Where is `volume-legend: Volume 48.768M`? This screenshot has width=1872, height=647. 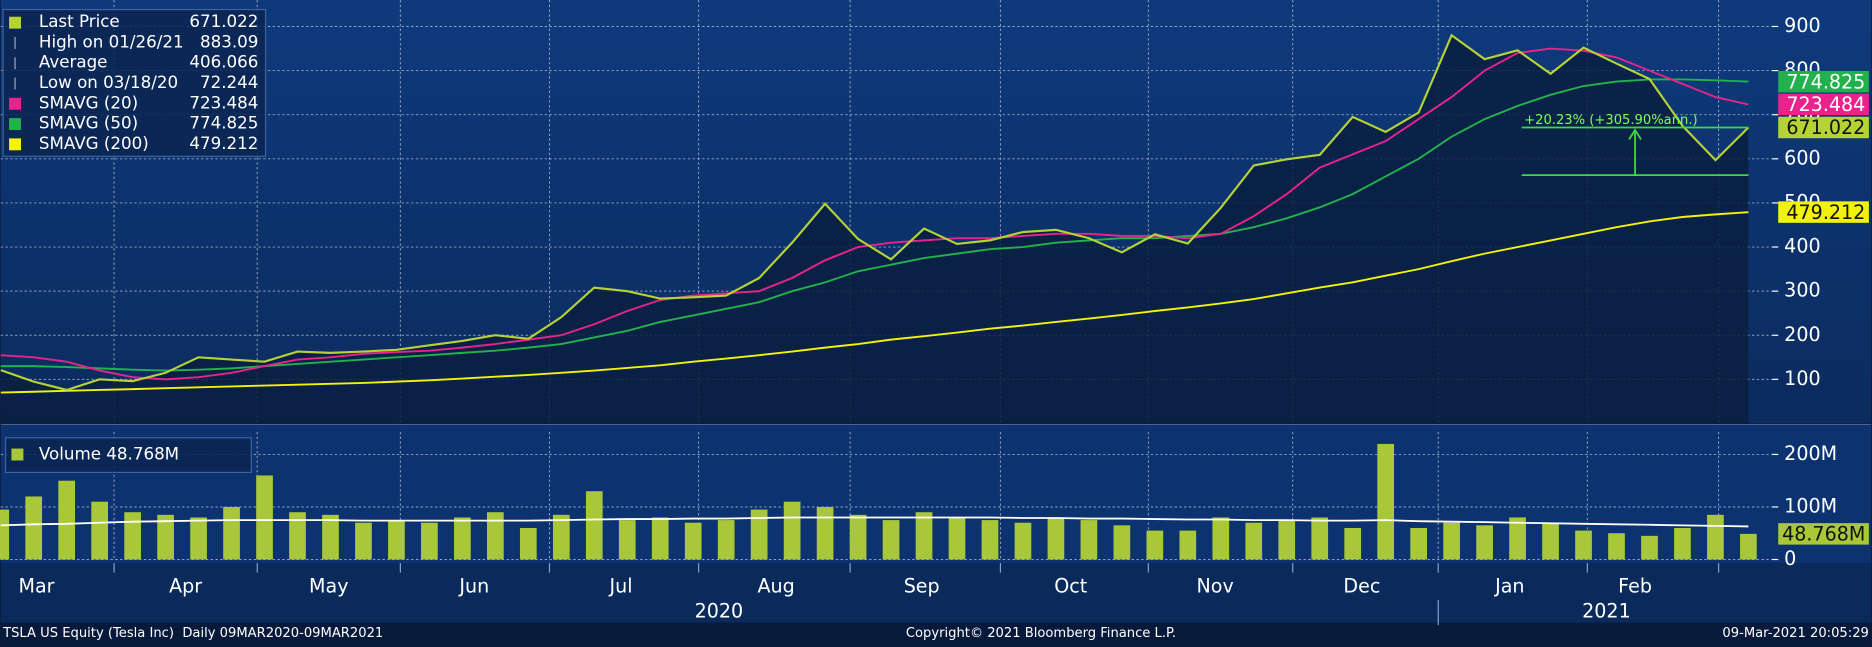
volume-legend: Volume 48.768M is located at coordinates (109, 453).